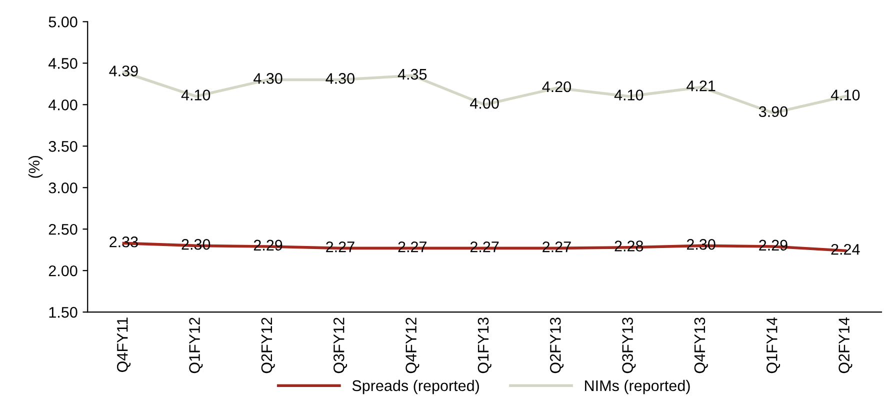  Describe the element at coordinates (35, 167) in the screenshot. I see `y-axis-title: (%)` at that location.